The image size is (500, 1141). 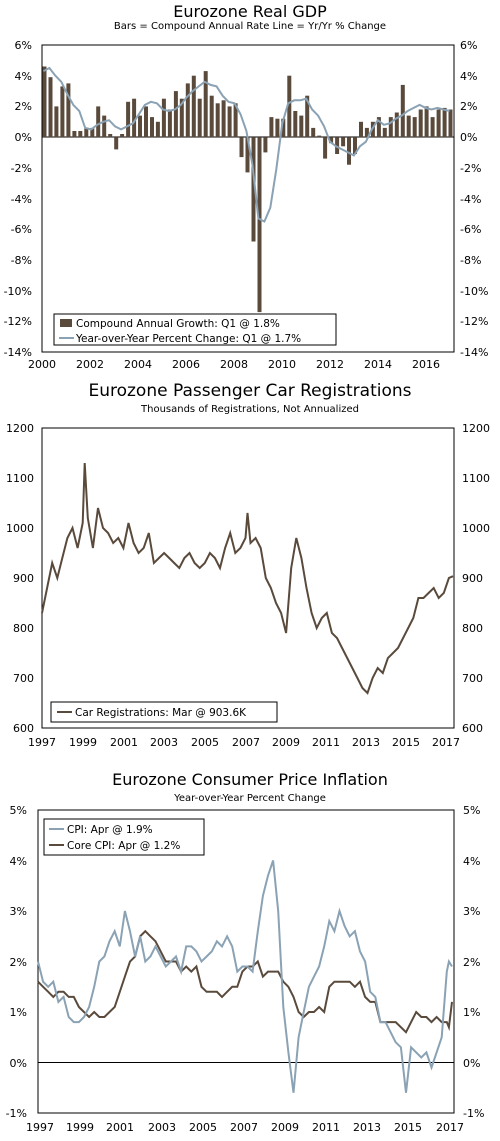 I want to click on cars-ytick-right: 900, so click(x=472, y=578).